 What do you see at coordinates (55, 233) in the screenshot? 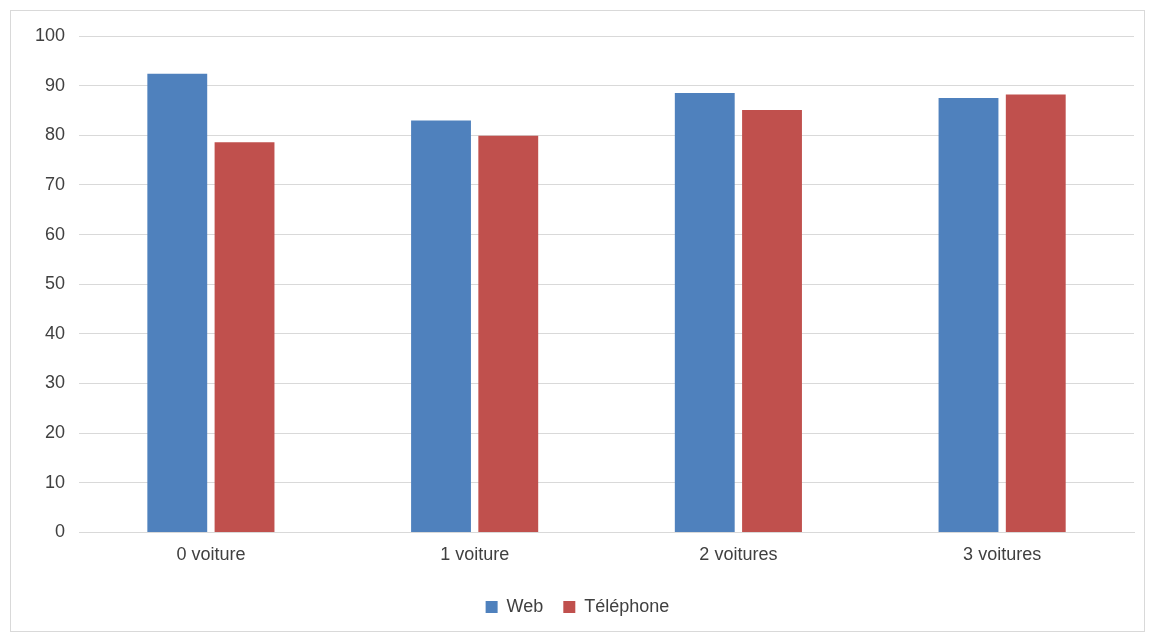
I see `y-tick-label: 60` at bounding box center [55, 233].